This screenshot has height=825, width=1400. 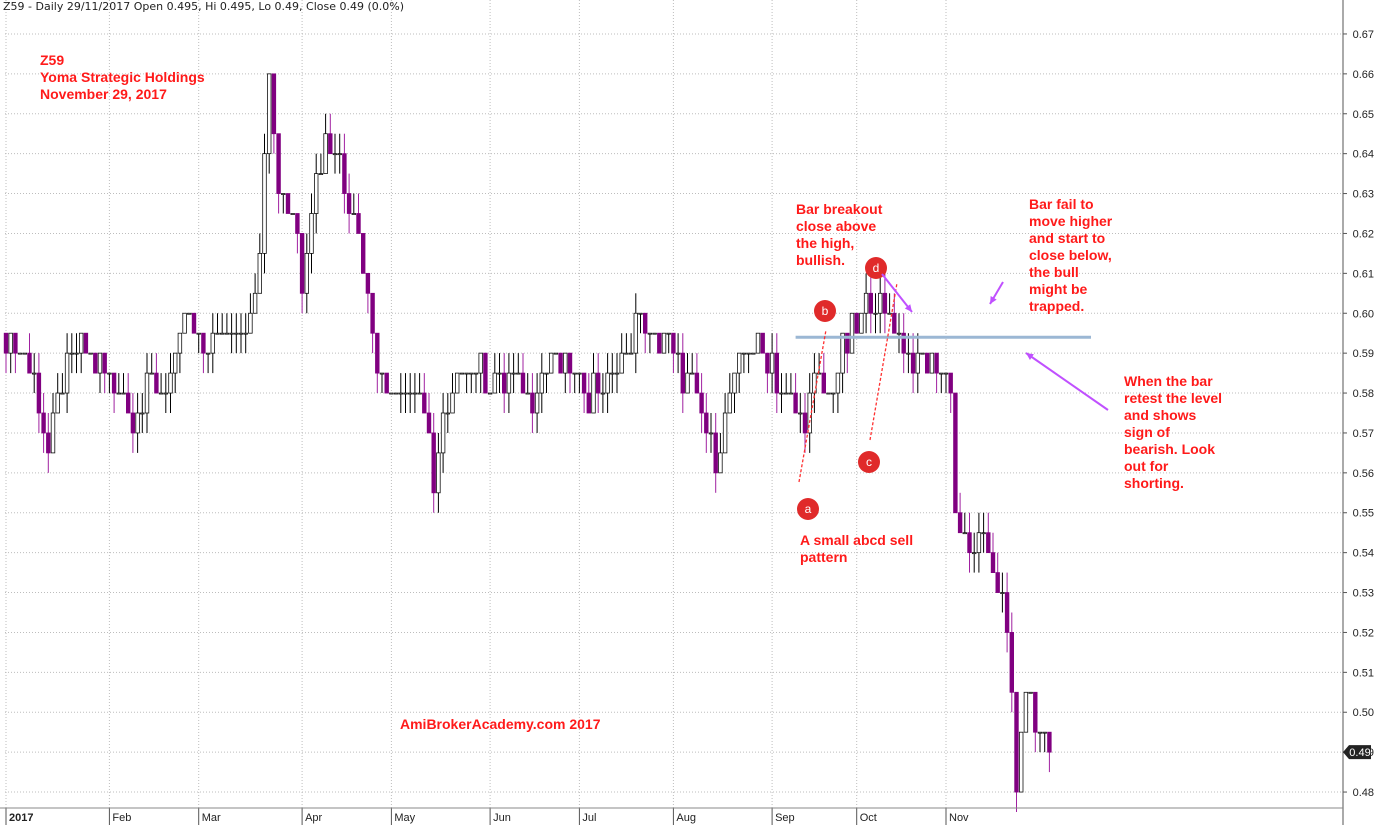 What do you see at coordinates (868, 818) in the screenshot?
I see `x-tick-label: Oct` at bounding box center [868, 818].